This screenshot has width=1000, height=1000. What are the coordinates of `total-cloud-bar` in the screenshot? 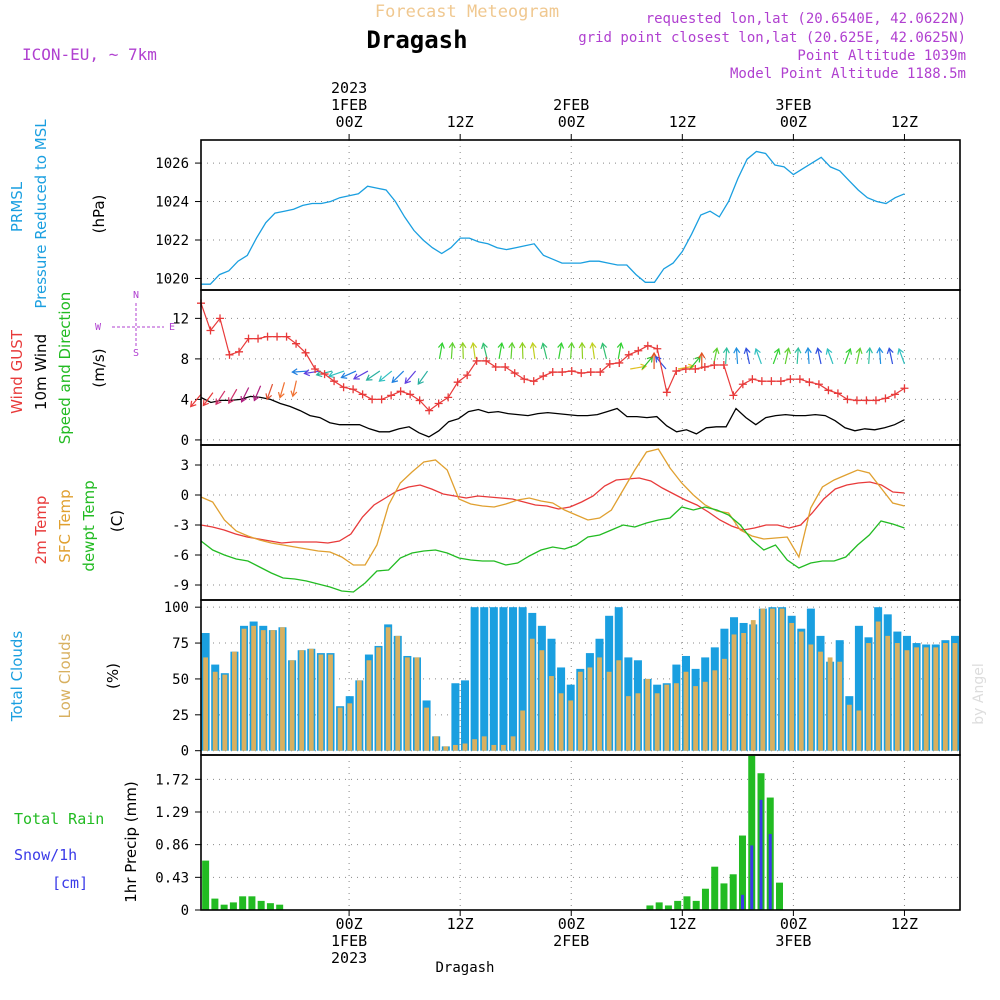 It's located at (513, 679).